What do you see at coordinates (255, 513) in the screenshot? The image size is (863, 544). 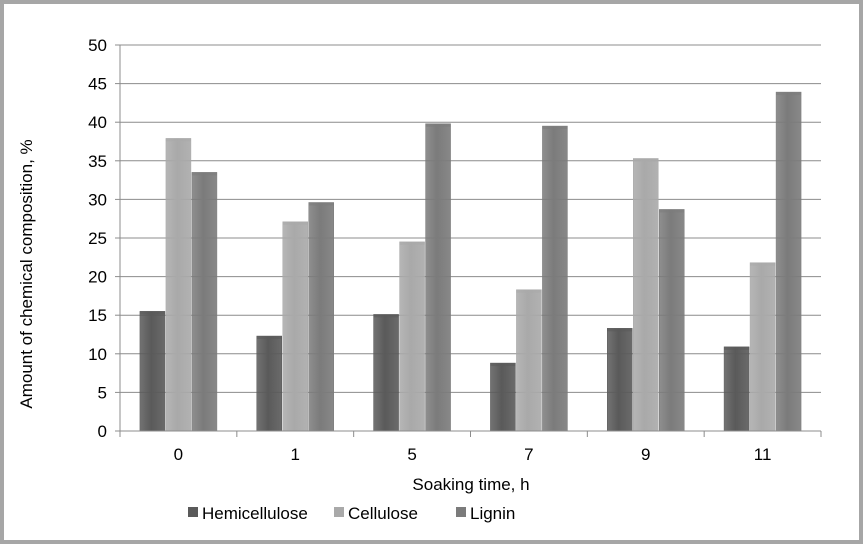 I see `legend-label-hemicellulose: Hemicellulose` at bounding box center [255, 513].